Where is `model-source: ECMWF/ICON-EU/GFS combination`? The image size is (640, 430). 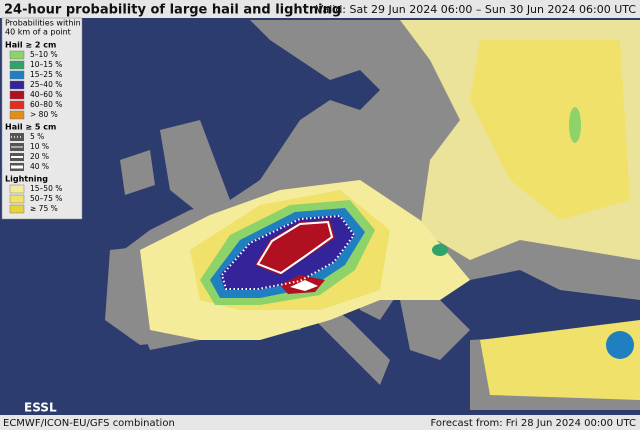 model-source: ECMWF/ICON-EU/GFS combination is located at coordinates (89, 423).